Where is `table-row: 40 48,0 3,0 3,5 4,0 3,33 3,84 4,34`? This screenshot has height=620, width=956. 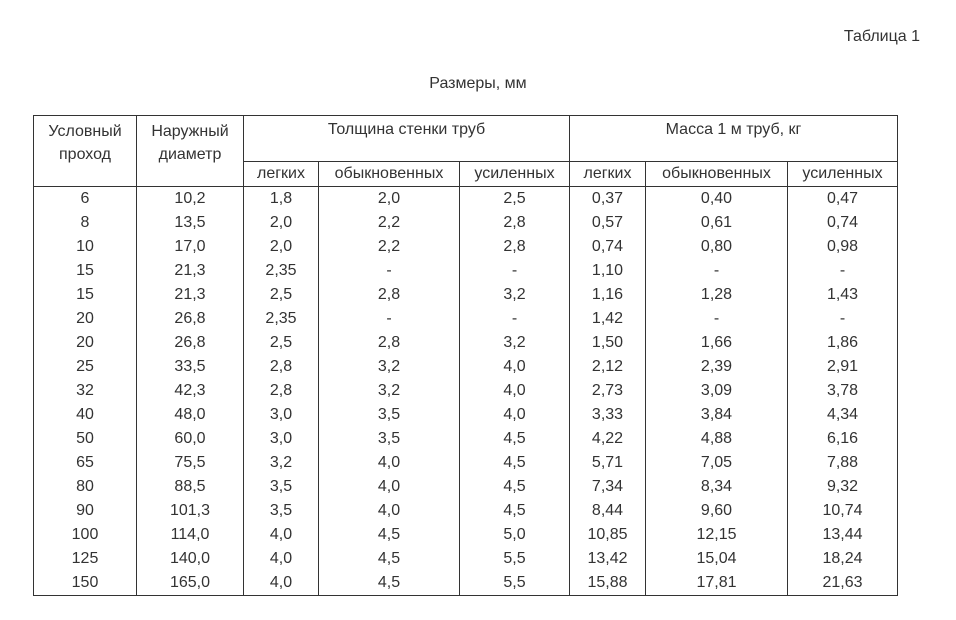 table-row: 40 48,0 3,0 3,5 4,0 3,33 3,84 4,34 is located at coordinates (466, 415).